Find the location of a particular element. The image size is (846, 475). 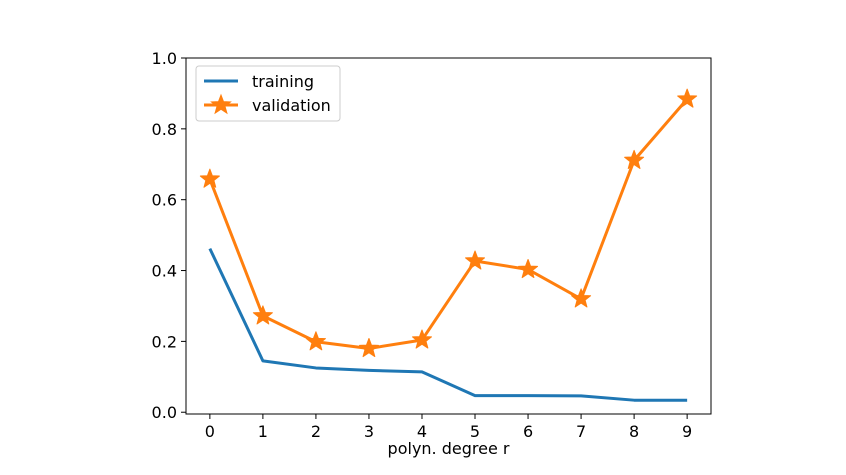

x-tick-label: 7 is located at coordinates (581, 431).